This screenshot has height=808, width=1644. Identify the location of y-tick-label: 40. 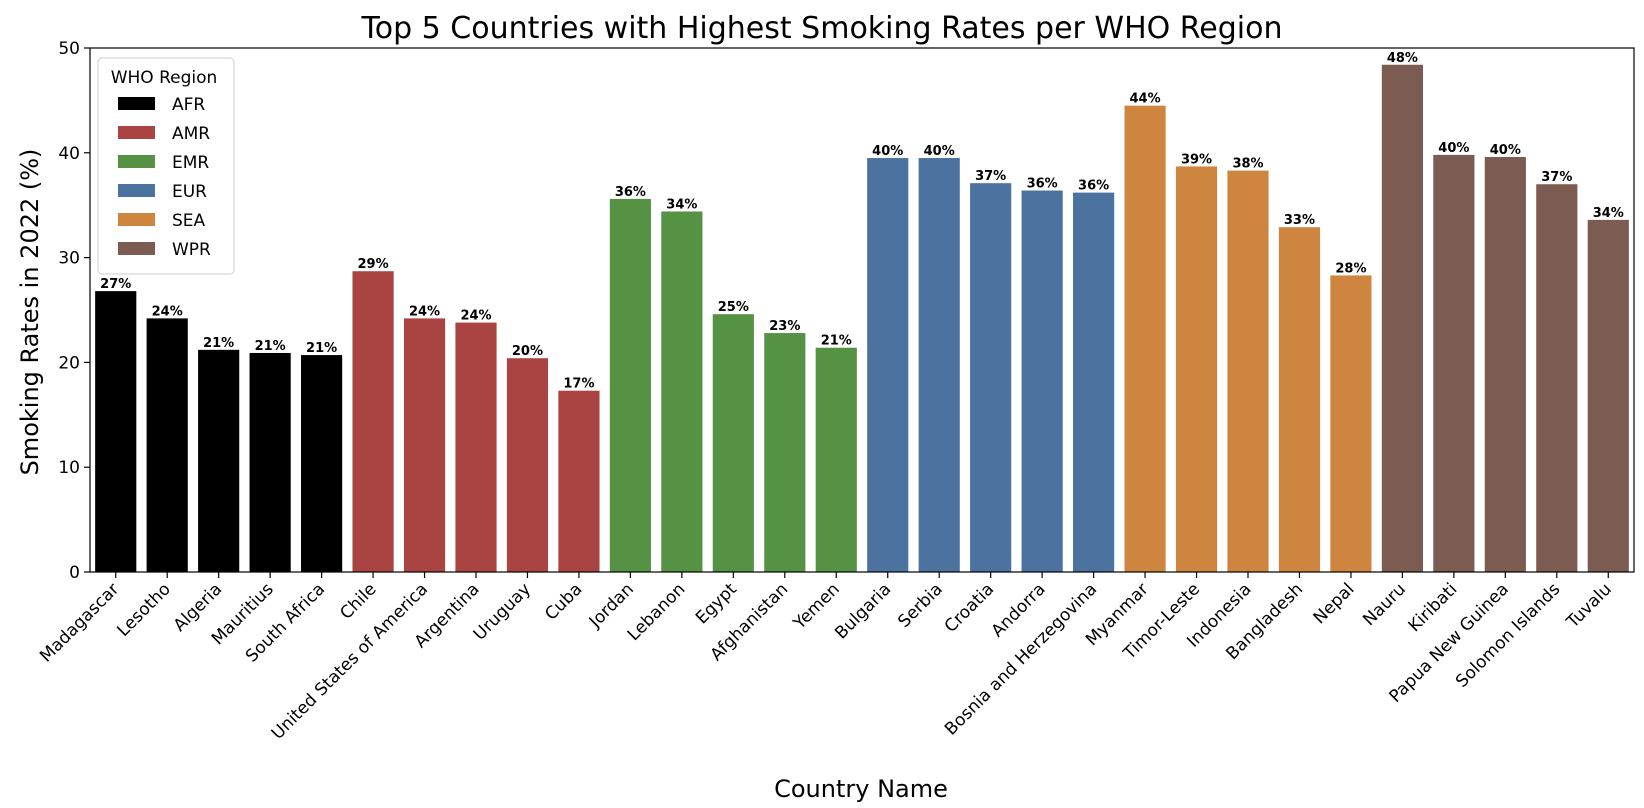
(69, 154).